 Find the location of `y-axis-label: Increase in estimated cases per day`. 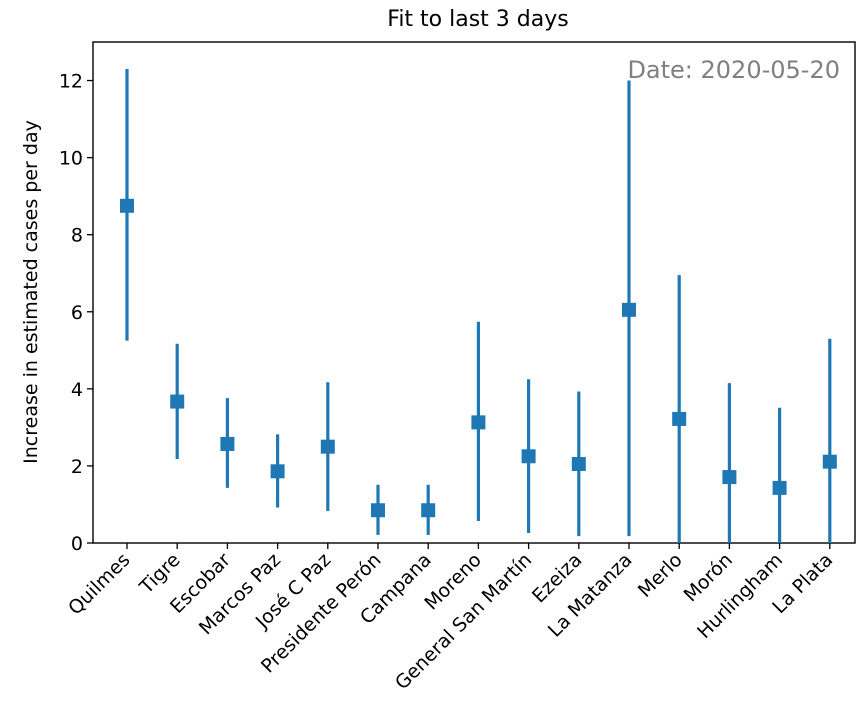

y-axis-label: Increase in estimated cases per day is located at coordinates (31, 292).